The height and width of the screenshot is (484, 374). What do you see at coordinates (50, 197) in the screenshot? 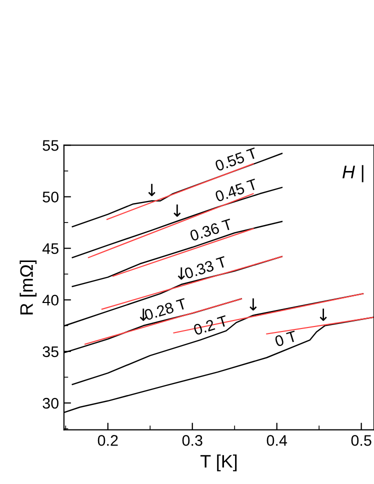
I see `y-tick-label: 50` at bounding box center [50, 197].